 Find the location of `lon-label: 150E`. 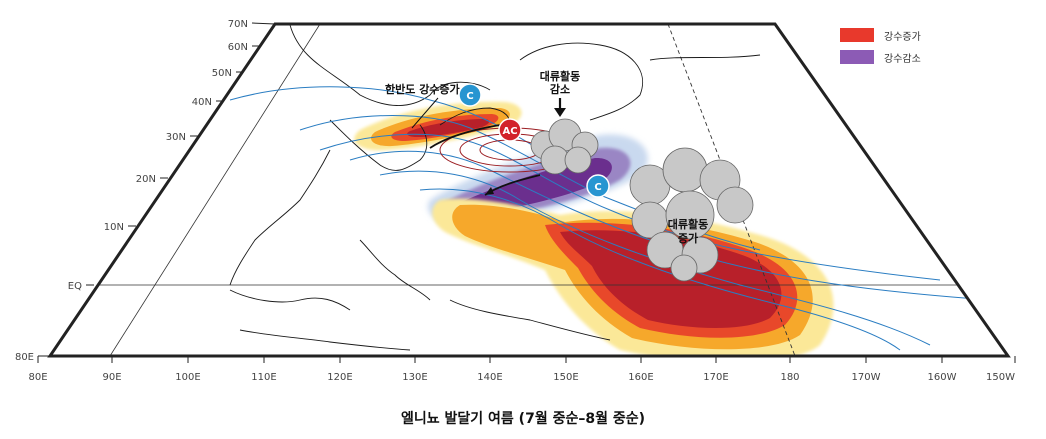

lon-label: 150E is located at coordinates (565, 377).